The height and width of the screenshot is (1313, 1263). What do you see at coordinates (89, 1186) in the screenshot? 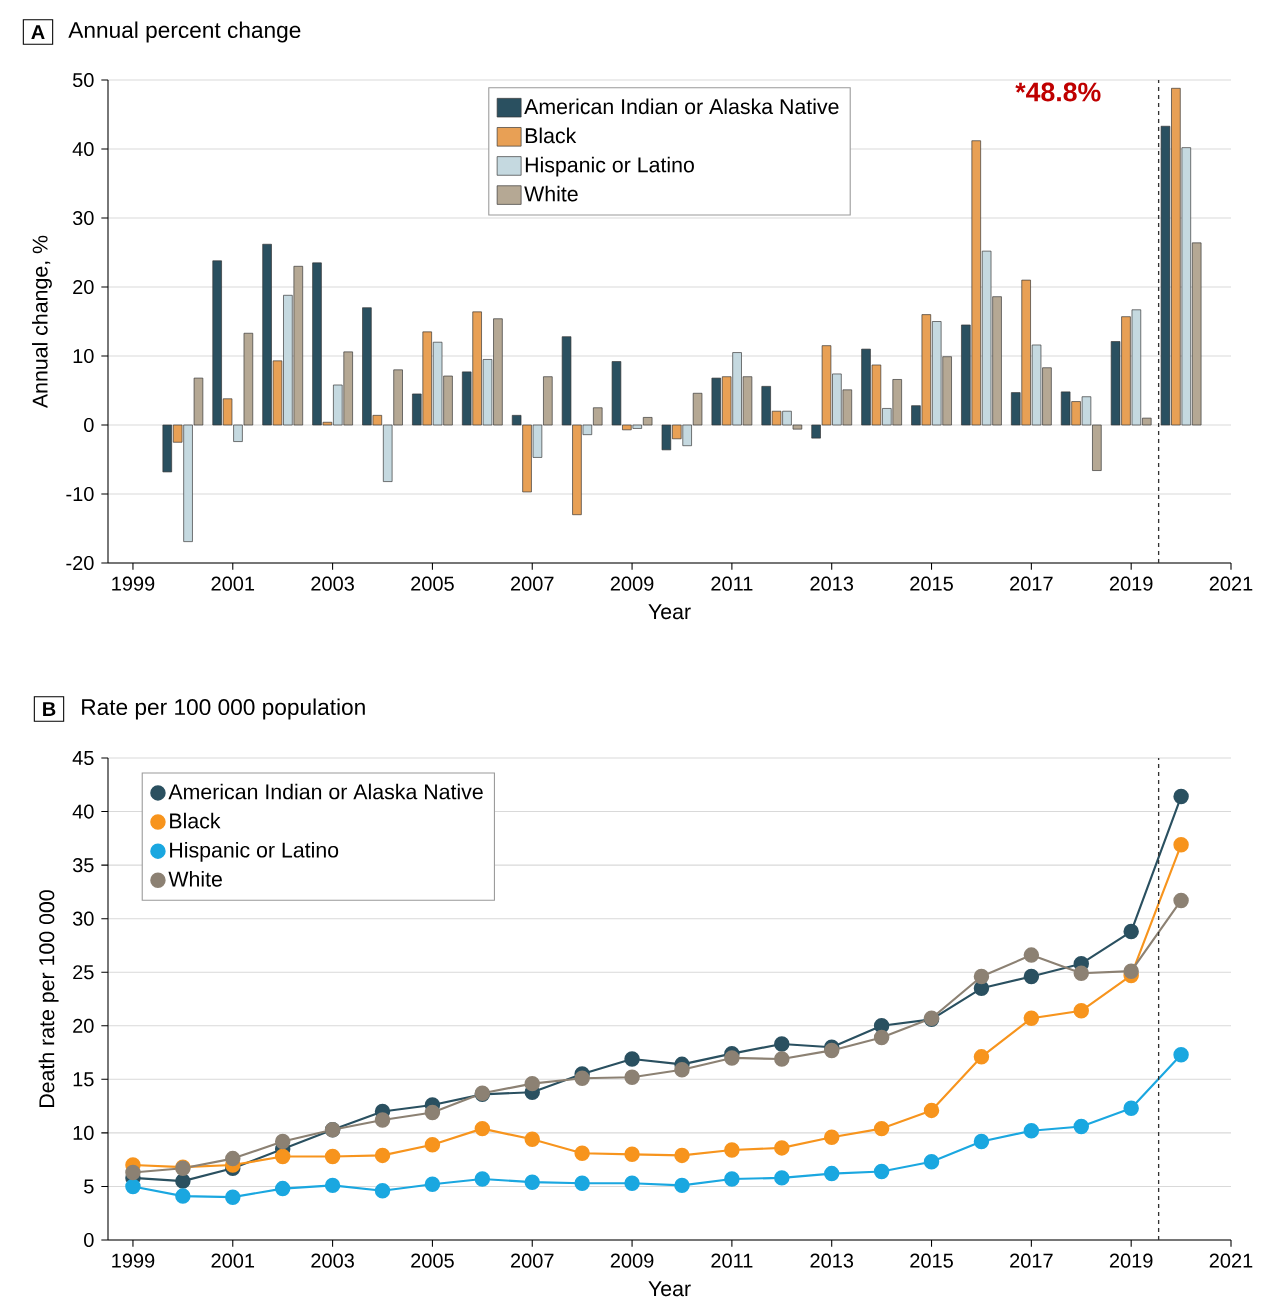
I see `y-tick-label: 5` at bounding box center [89, 1186].